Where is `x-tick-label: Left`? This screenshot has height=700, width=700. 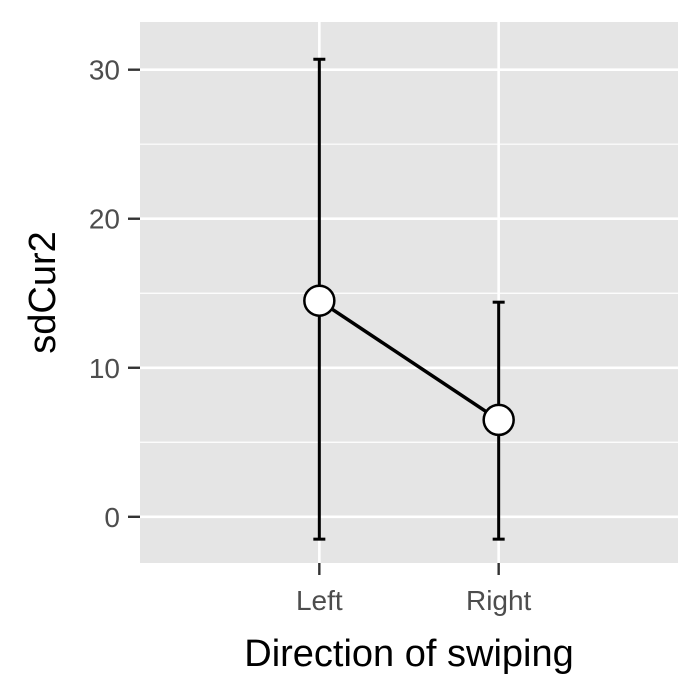
x-tick-label: Left is located at coordinates (319, 600).